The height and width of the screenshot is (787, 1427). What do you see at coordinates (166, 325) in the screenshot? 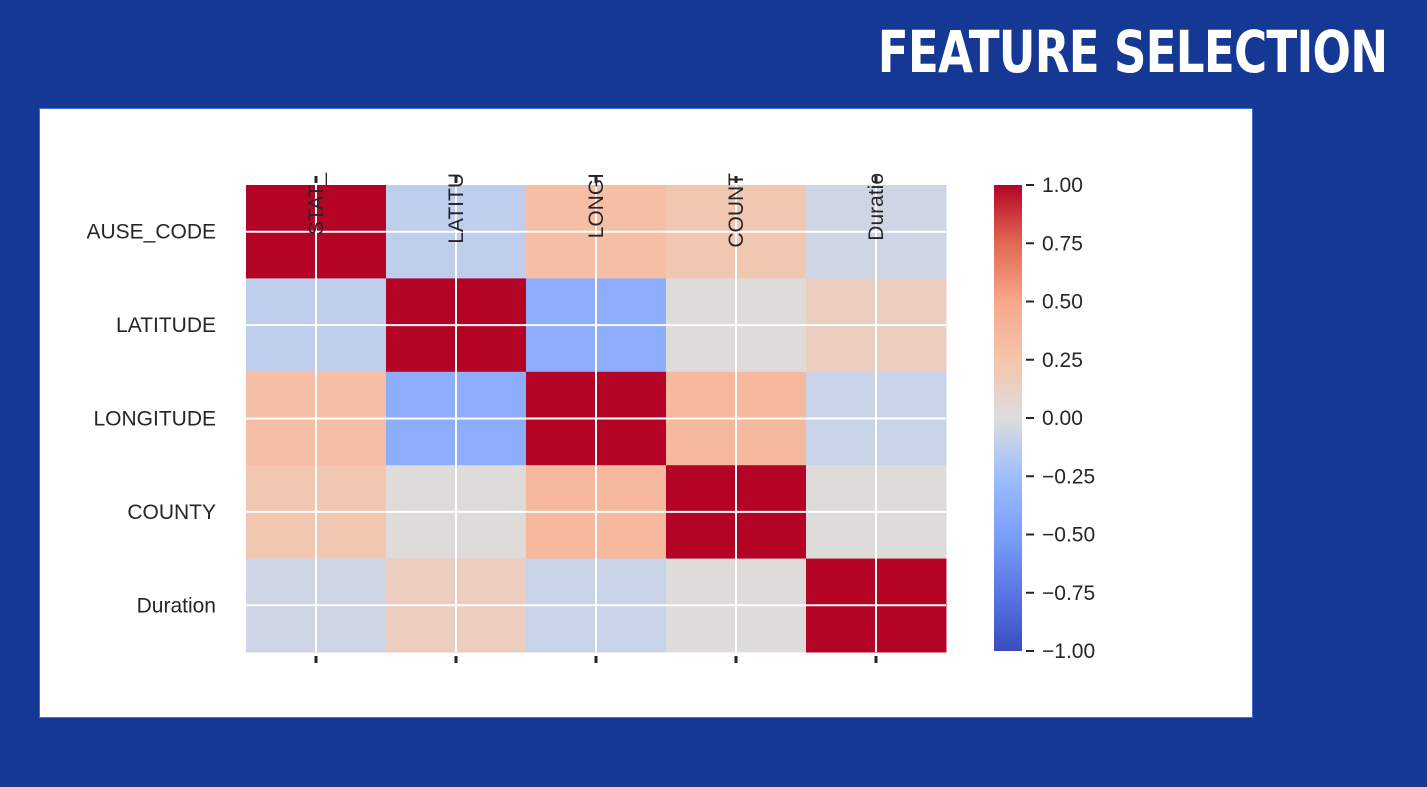
I see `y-tick-label: LATITUDE` at bounding box center [166, 325].